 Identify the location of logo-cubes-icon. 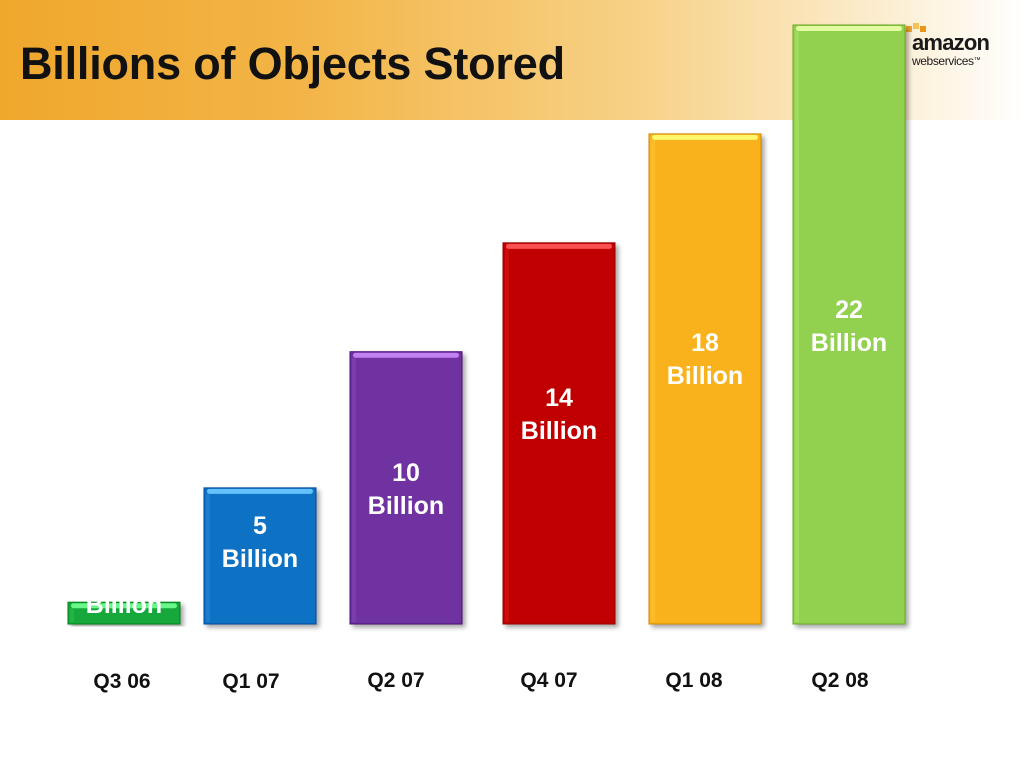
(916, 27).